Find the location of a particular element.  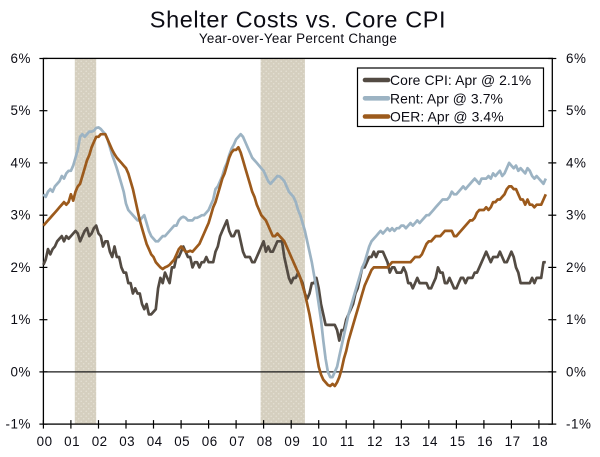

svg-text: 07 is located at coordinates (237, 441).